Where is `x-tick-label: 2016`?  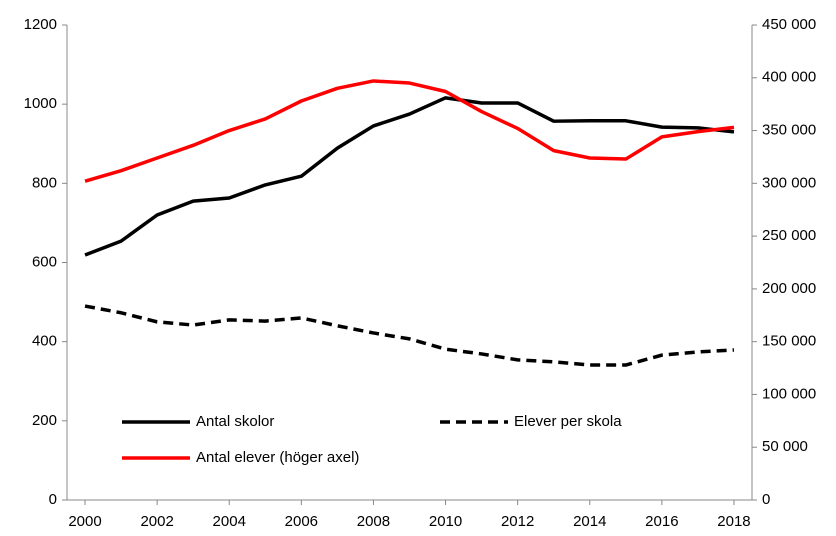
x-tick-label: 2016 is located at coordinates (661, 521).